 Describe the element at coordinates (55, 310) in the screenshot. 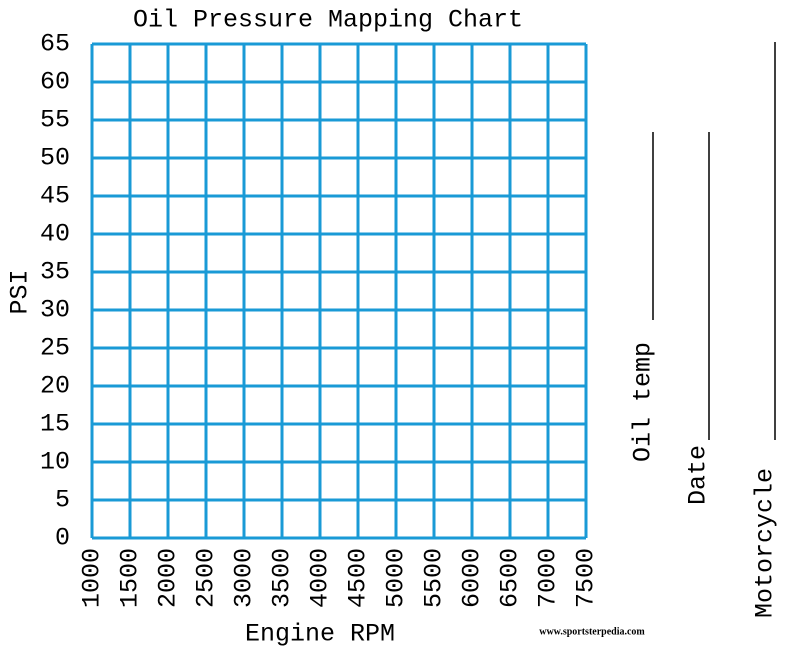

I see `y-tick-label: 30` at that location.